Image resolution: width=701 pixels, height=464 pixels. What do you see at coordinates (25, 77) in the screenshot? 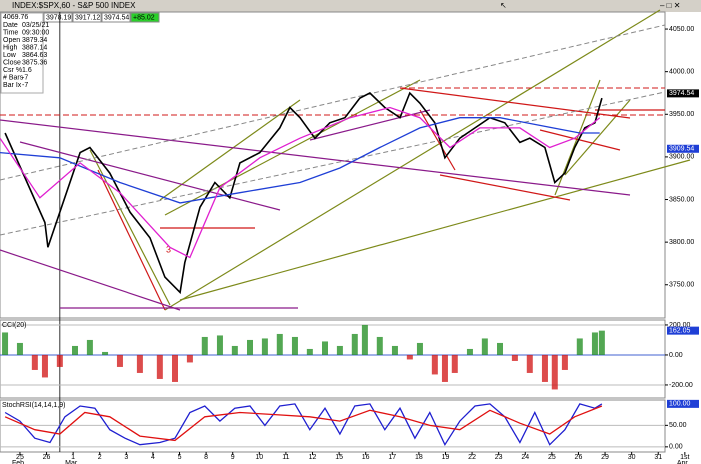
I see `info-value: -7` at bounding box center [25, 77].